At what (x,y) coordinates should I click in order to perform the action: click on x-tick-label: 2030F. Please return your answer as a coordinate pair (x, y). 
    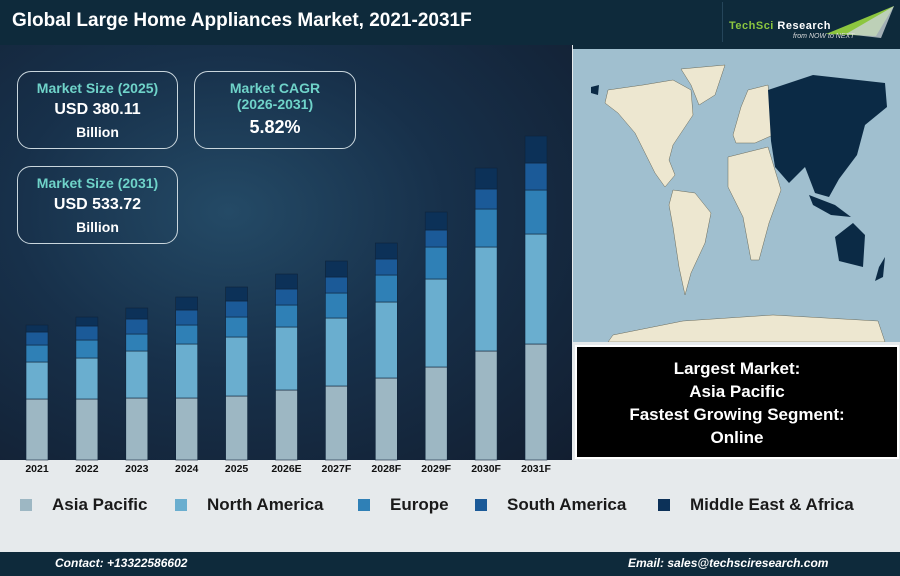
    Looking at the image, I should click on (486, 469).